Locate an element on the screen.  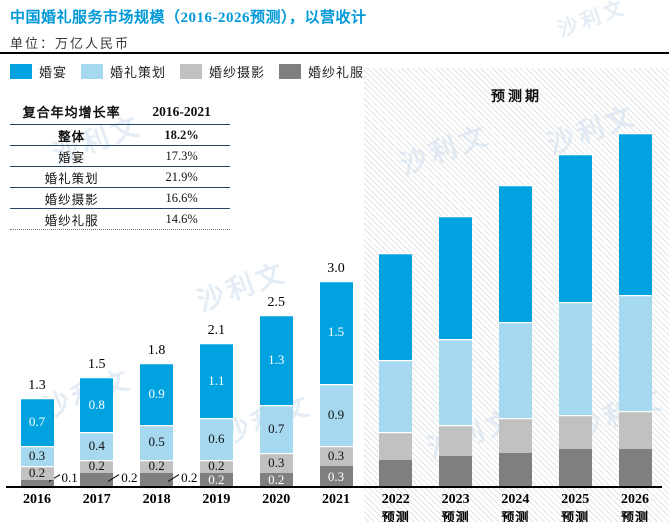
row-label: 整体 is located at coordinates (72, 136).